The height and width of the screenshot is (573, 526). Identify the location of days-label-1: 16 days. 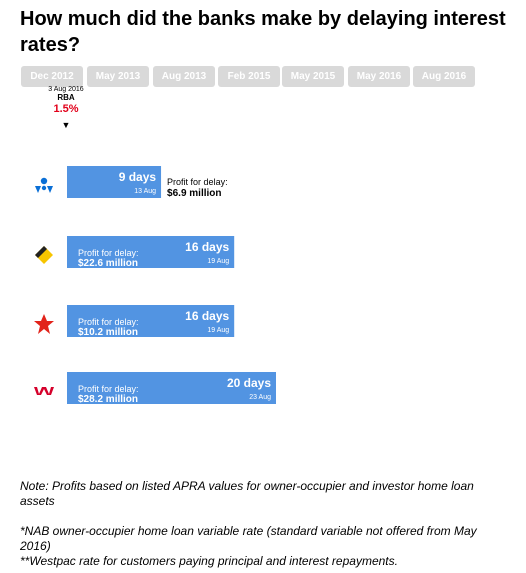
(207, 247).